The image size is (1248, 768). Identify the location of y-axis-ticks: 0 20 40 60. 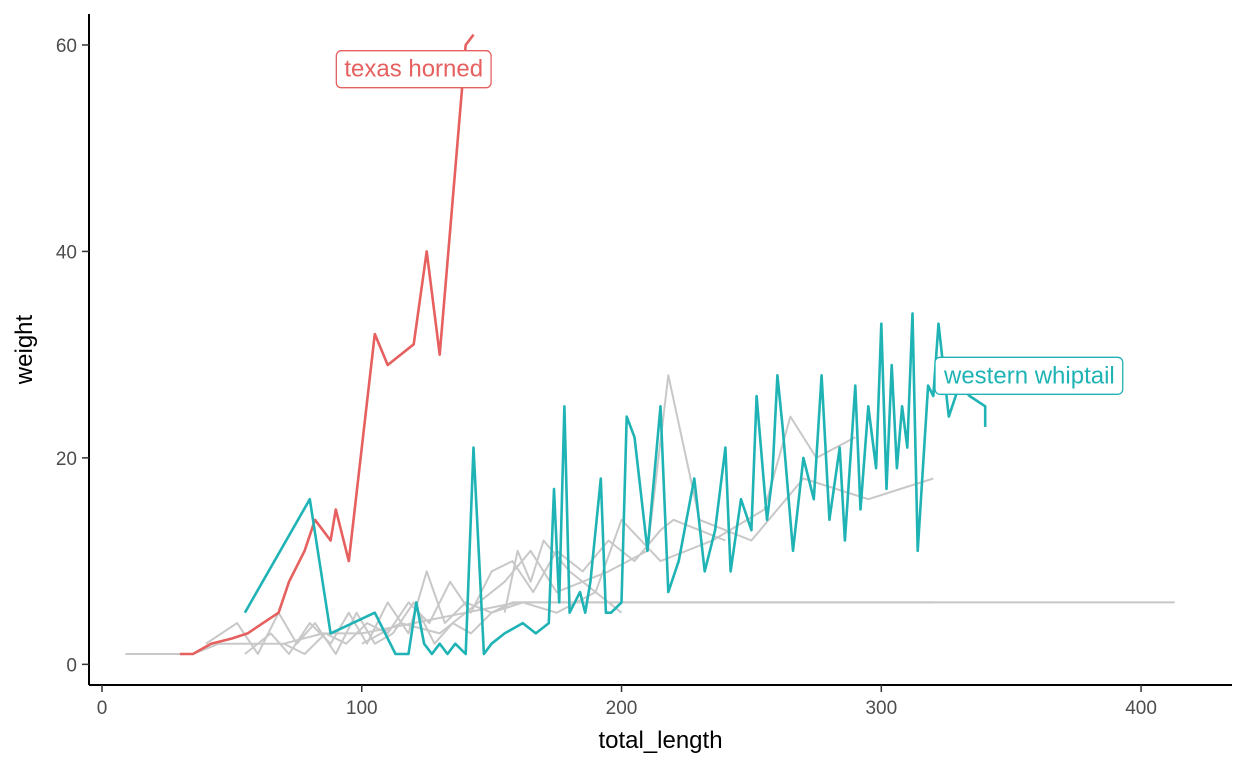
(72, 356).